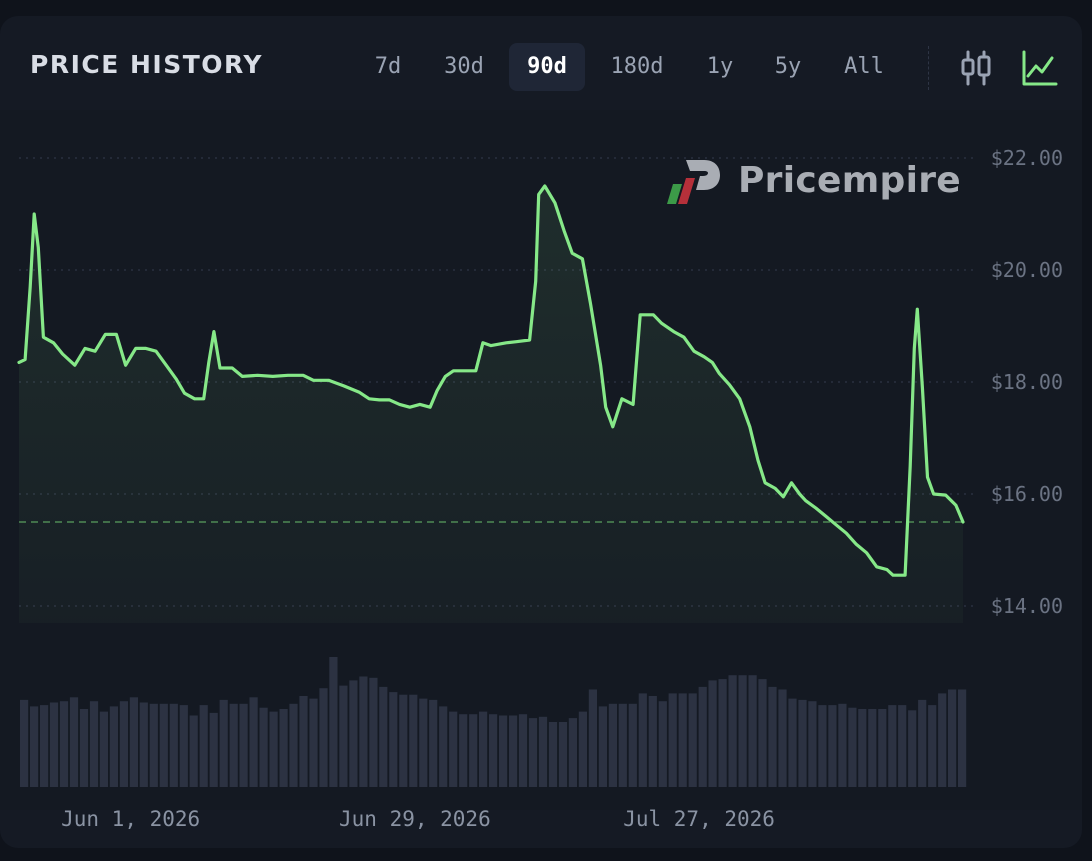  Describe the element at coordinates (976, 68) in the screenshot. I see `candlestick-icon` at that location.